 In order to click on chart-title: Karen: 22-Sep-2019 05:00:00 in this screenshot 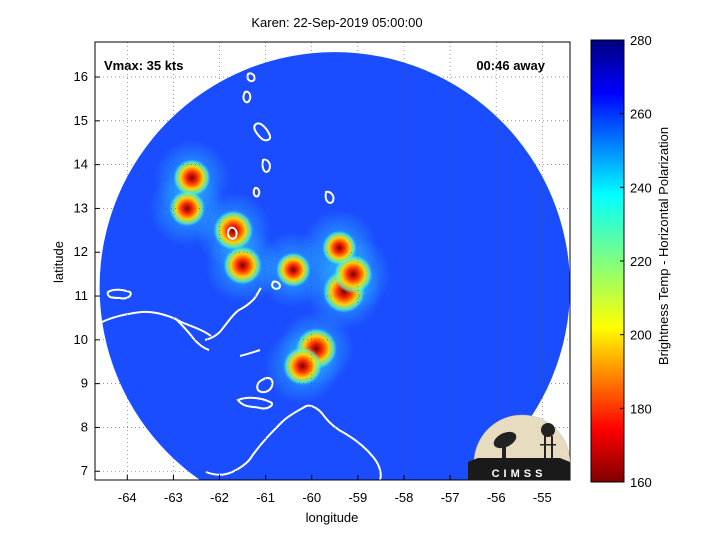, I will do `click(336, 22)`.